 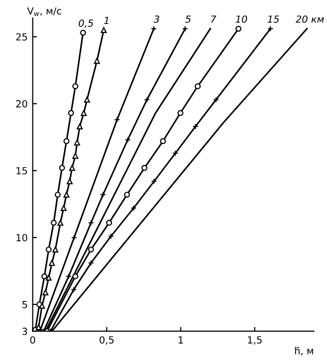 What do you see at coordinates (33, 340) in the screenshot?
I see `x-tick-label: 0` at bounding box center [33, 340].